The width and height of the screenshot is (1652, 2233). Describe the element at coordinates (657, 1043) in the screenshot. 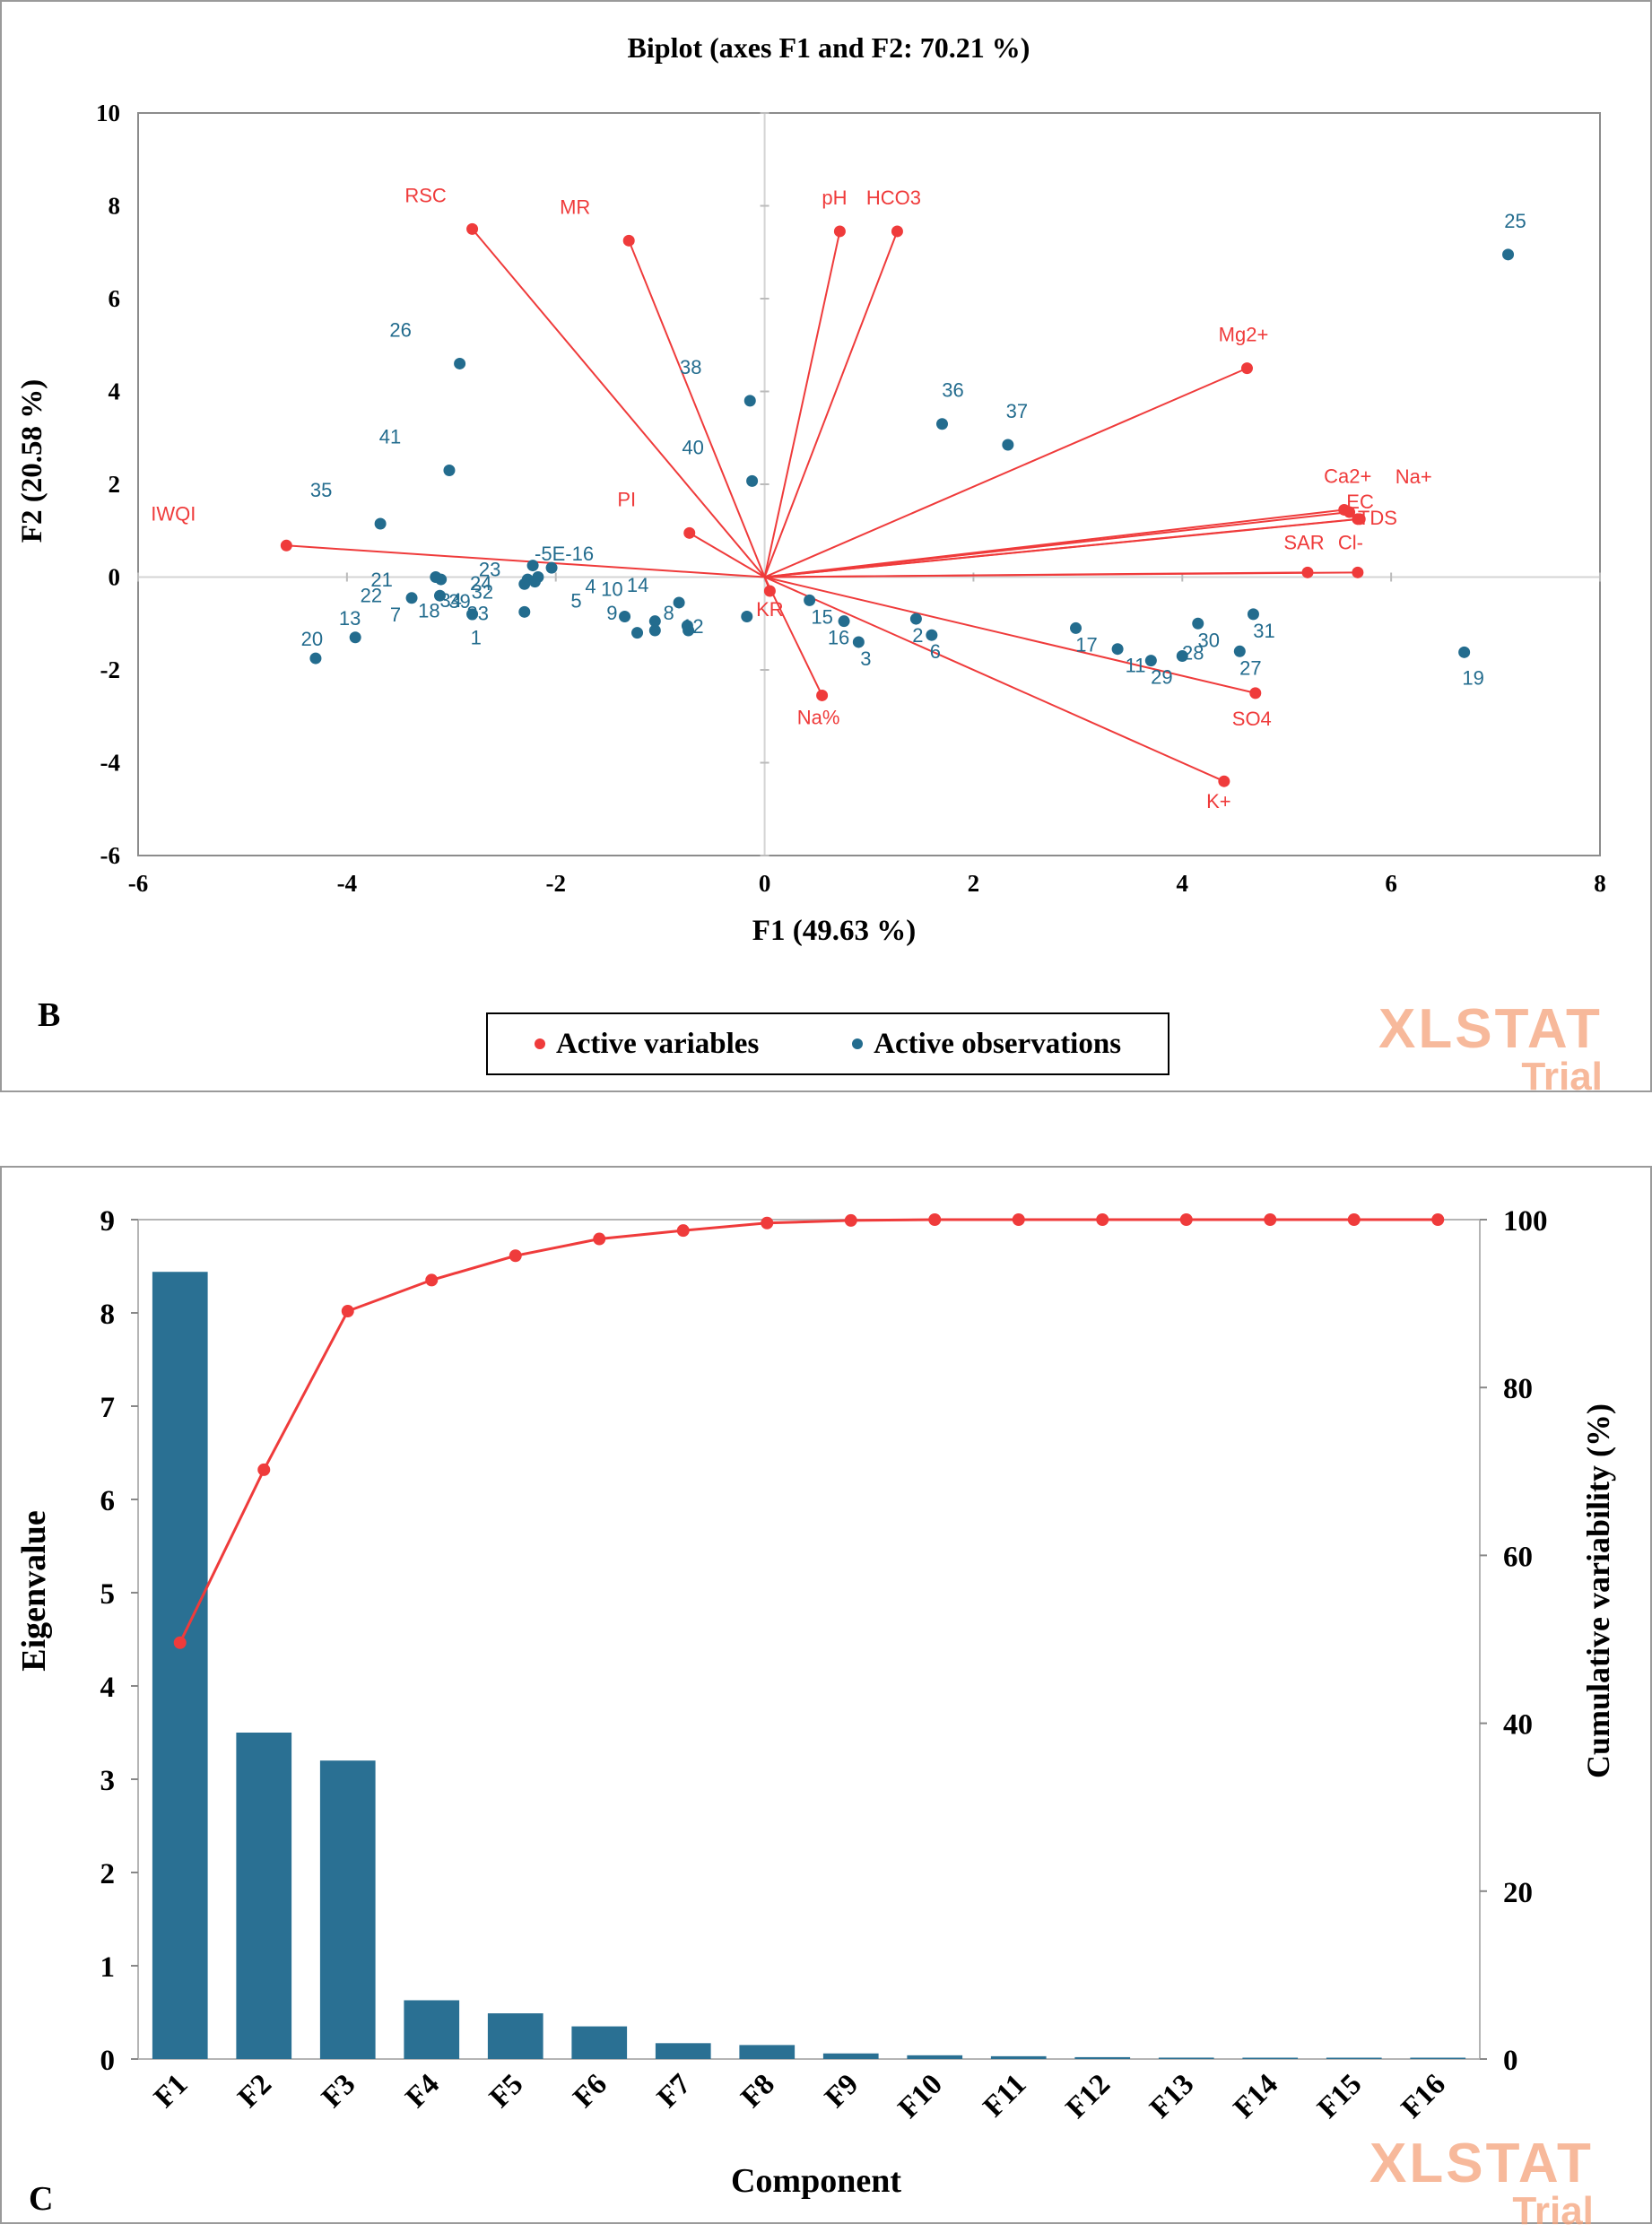

I see `legend-label-variables: Active variables` at that location.